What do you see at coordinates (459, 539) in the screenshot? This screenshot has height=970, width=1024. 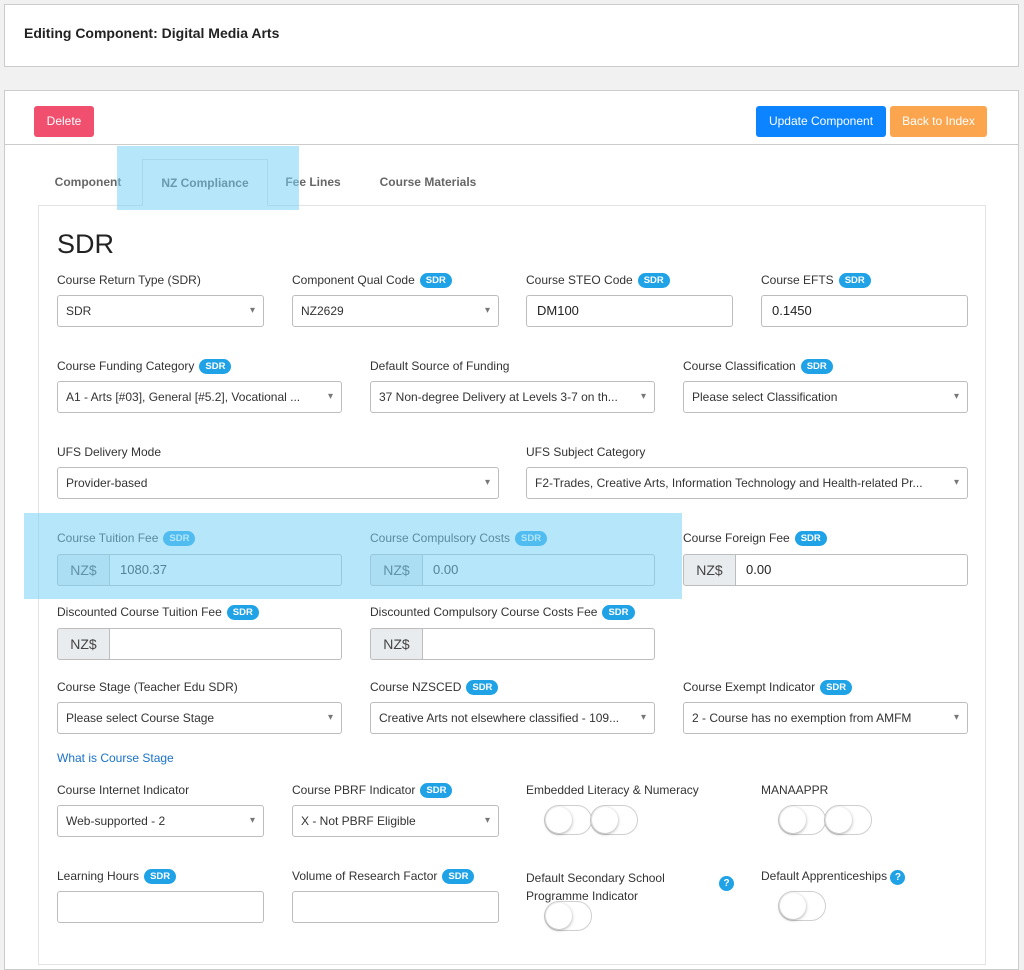 I see `course-compulsory-costs-label: Course Compulsory Costs SDR` at bounding box center [459, 539].